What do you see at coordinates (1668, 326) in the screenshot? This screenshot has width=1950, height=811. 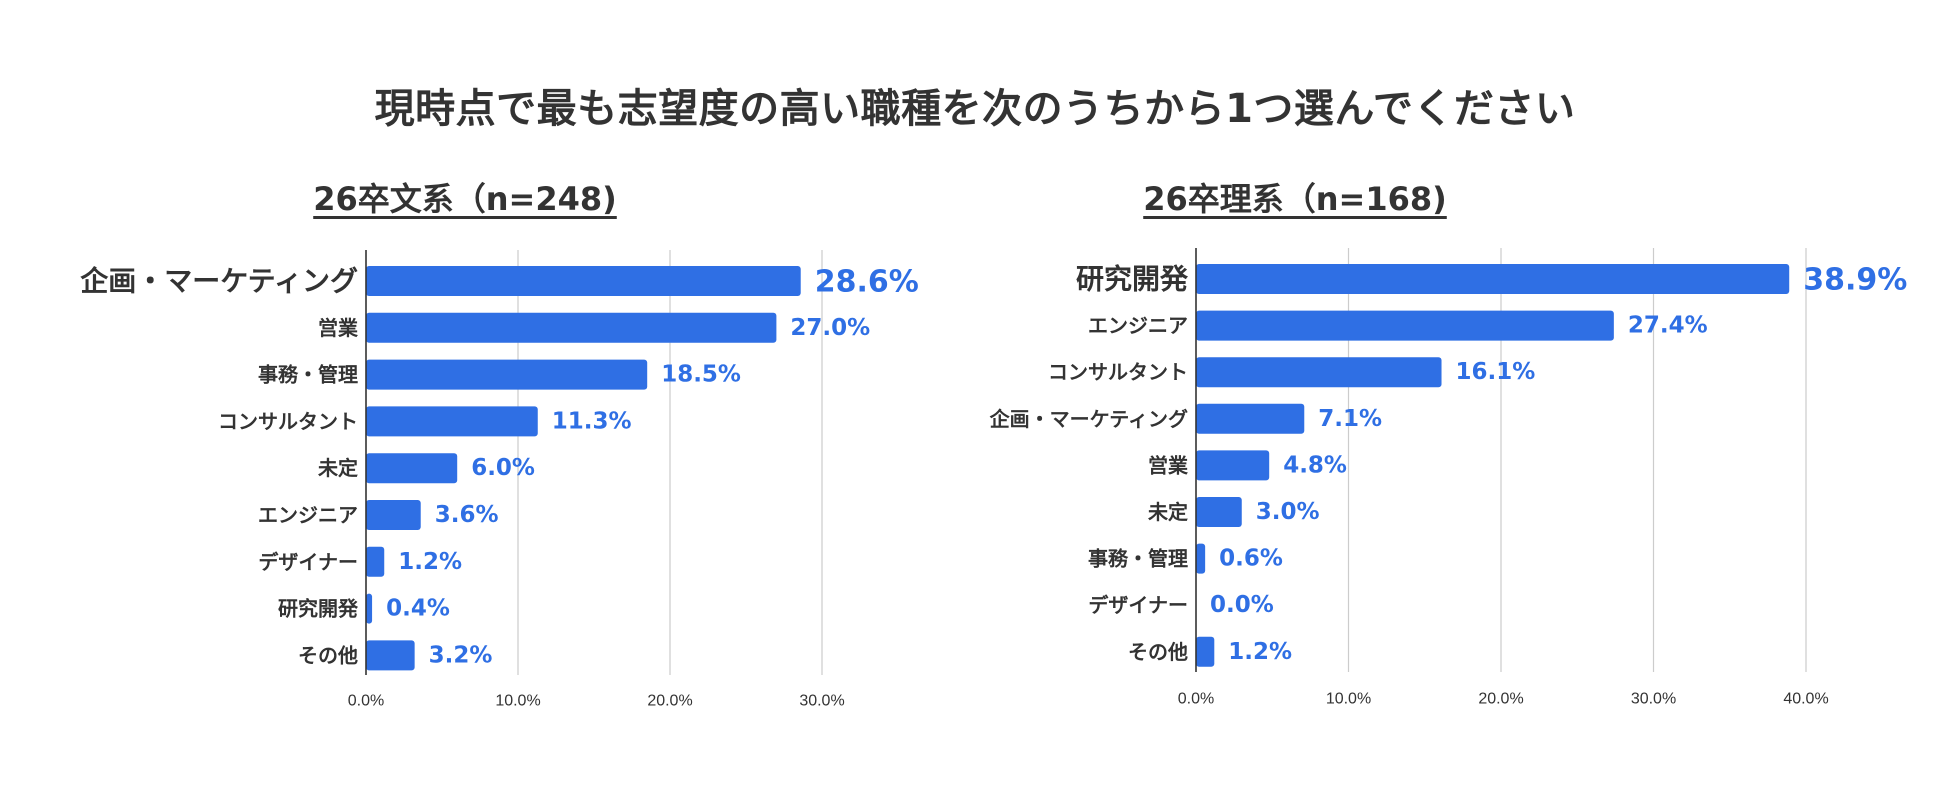 I see `right-chart-value-label: 27.4%` at bounding box center [1668, 326].